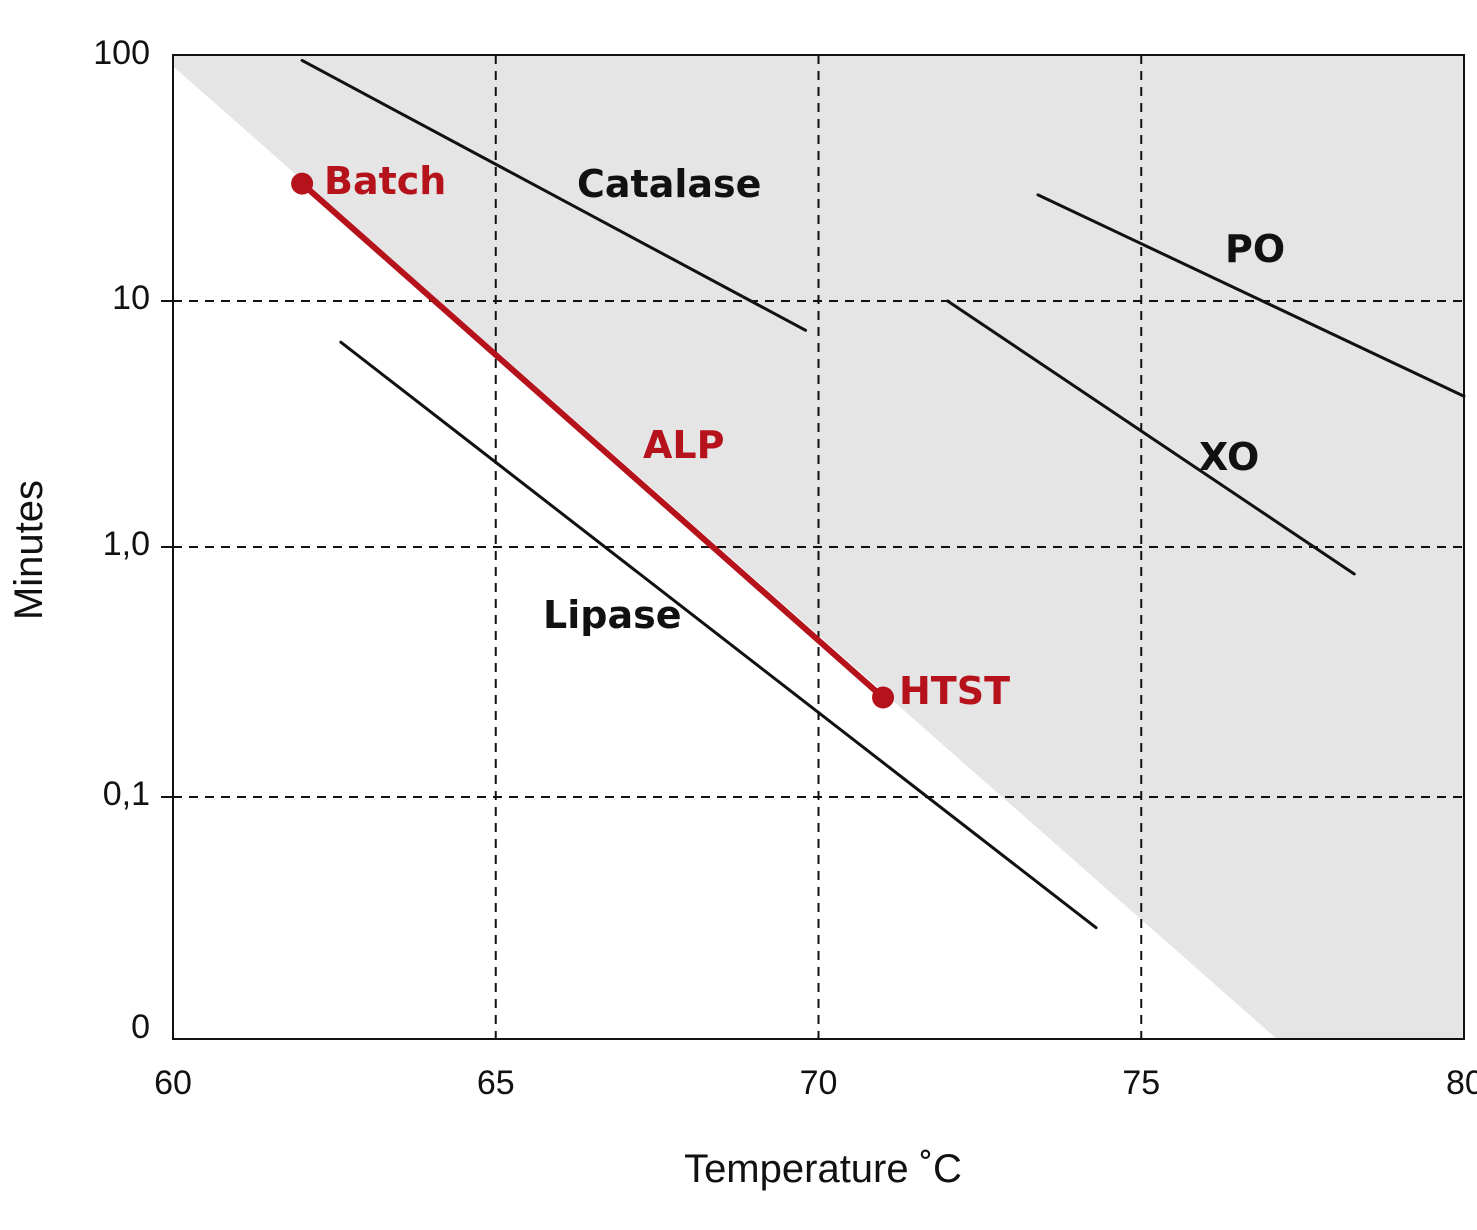 The image size is (1477, 1230). What do you see at coordinates (819, 1083) in the screenshot?
I see `x-tick-label: 70` at bounding box center [819, 1083].